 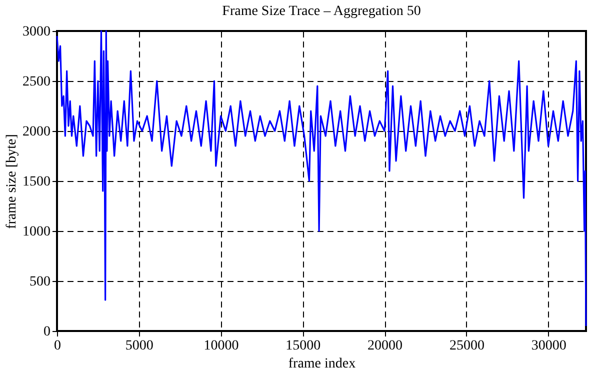 What do you see at coordinates (36, 132) in the screenshot?
I see `y-tick-label: 2000` at bounding box center [36, 132].